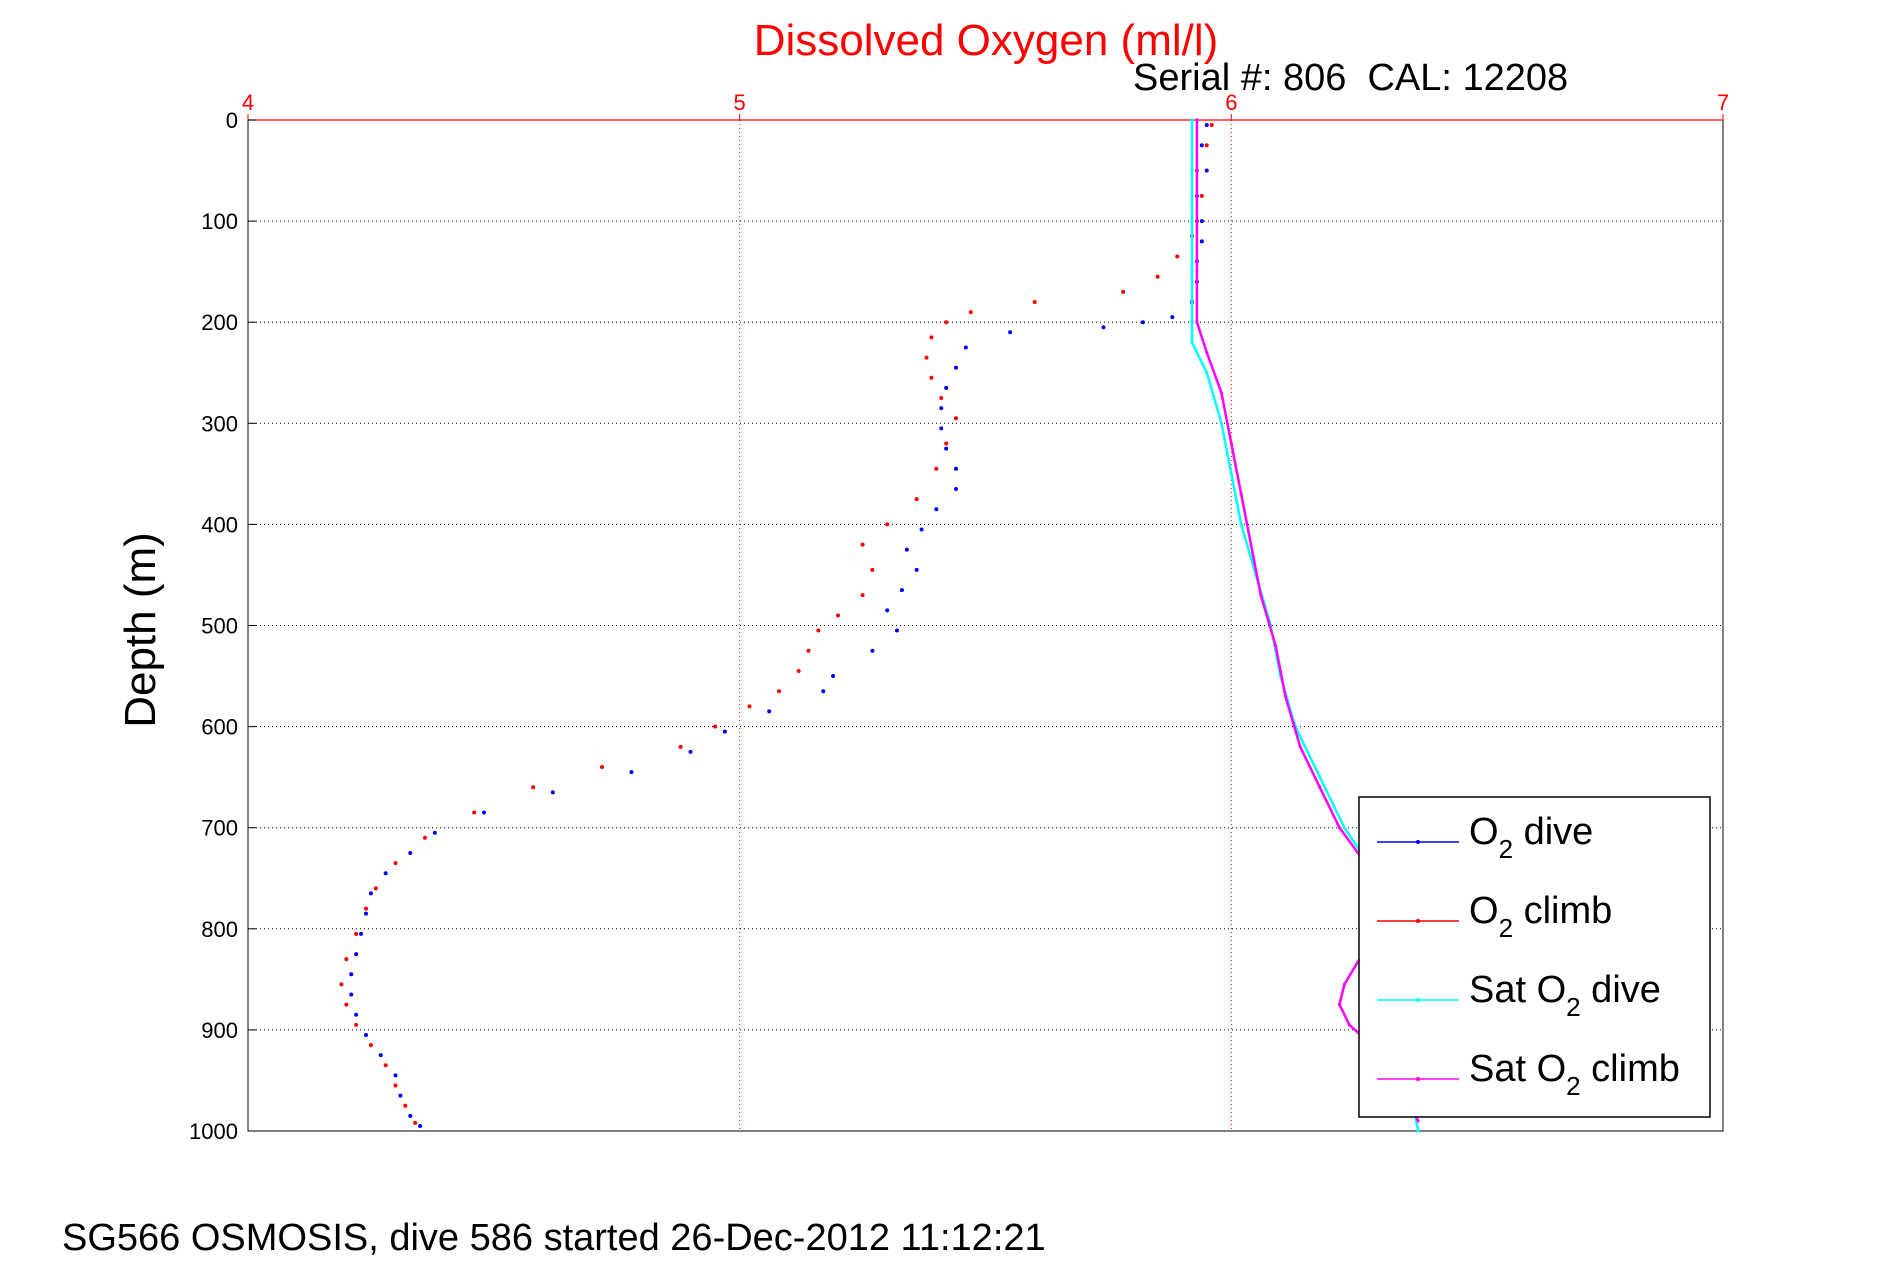 The width and height of the screenshot is (1891, 1262). What do you see at coordinates (1418, 842) in the screenshot?
I see `legend-marker` at bounding box center [1418, 842].